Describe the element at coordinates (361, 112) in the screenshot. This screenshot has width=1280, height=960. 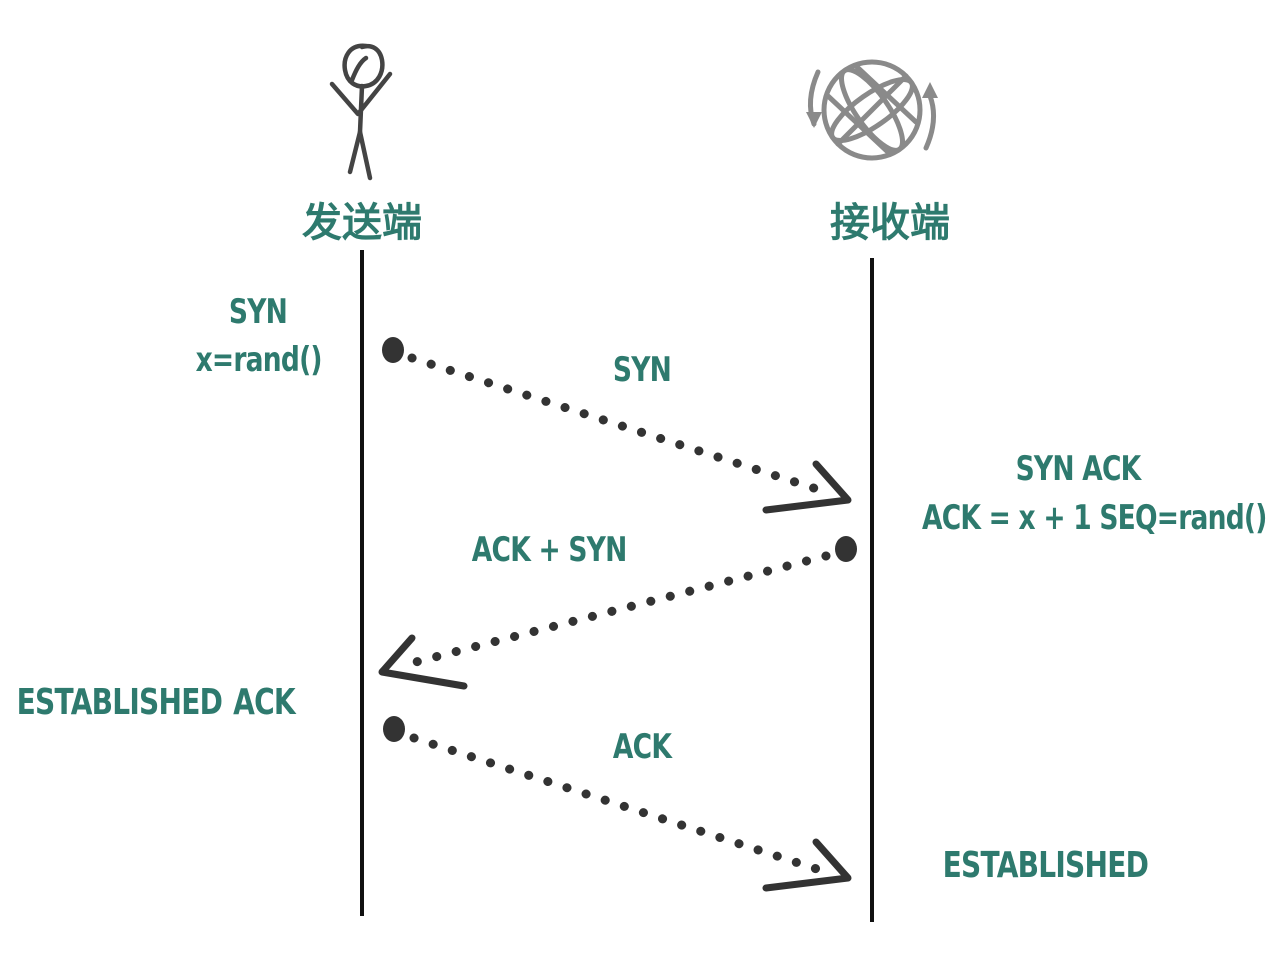
I see `stick-figure-icon` at that location.